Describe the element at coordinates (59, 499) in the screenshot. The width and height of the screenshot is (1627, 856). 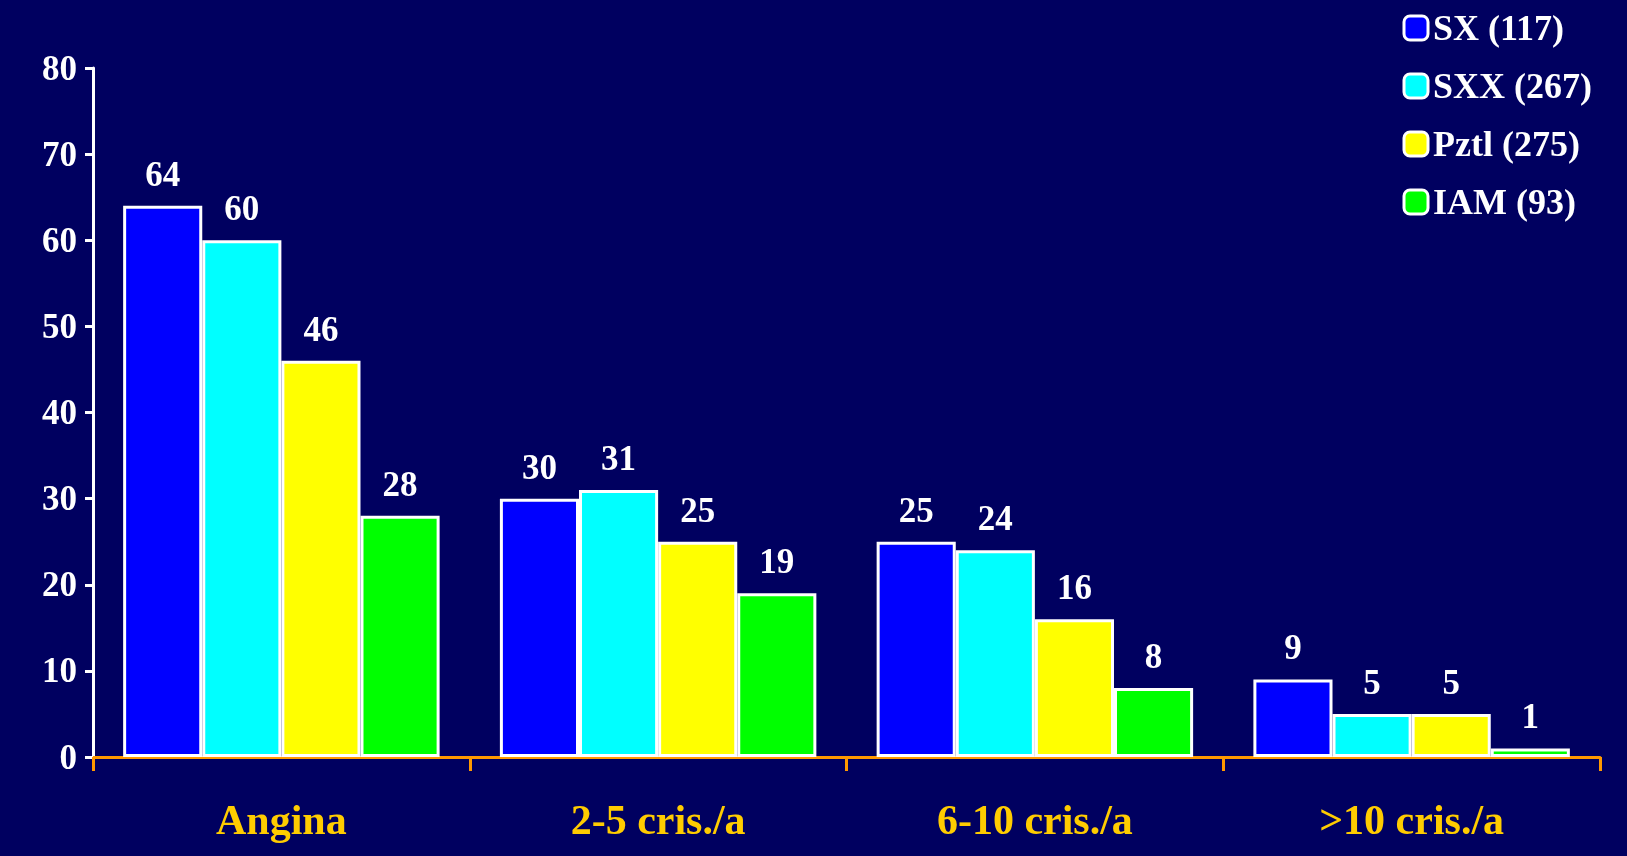
I see `y-tick-label: 30` at that location.